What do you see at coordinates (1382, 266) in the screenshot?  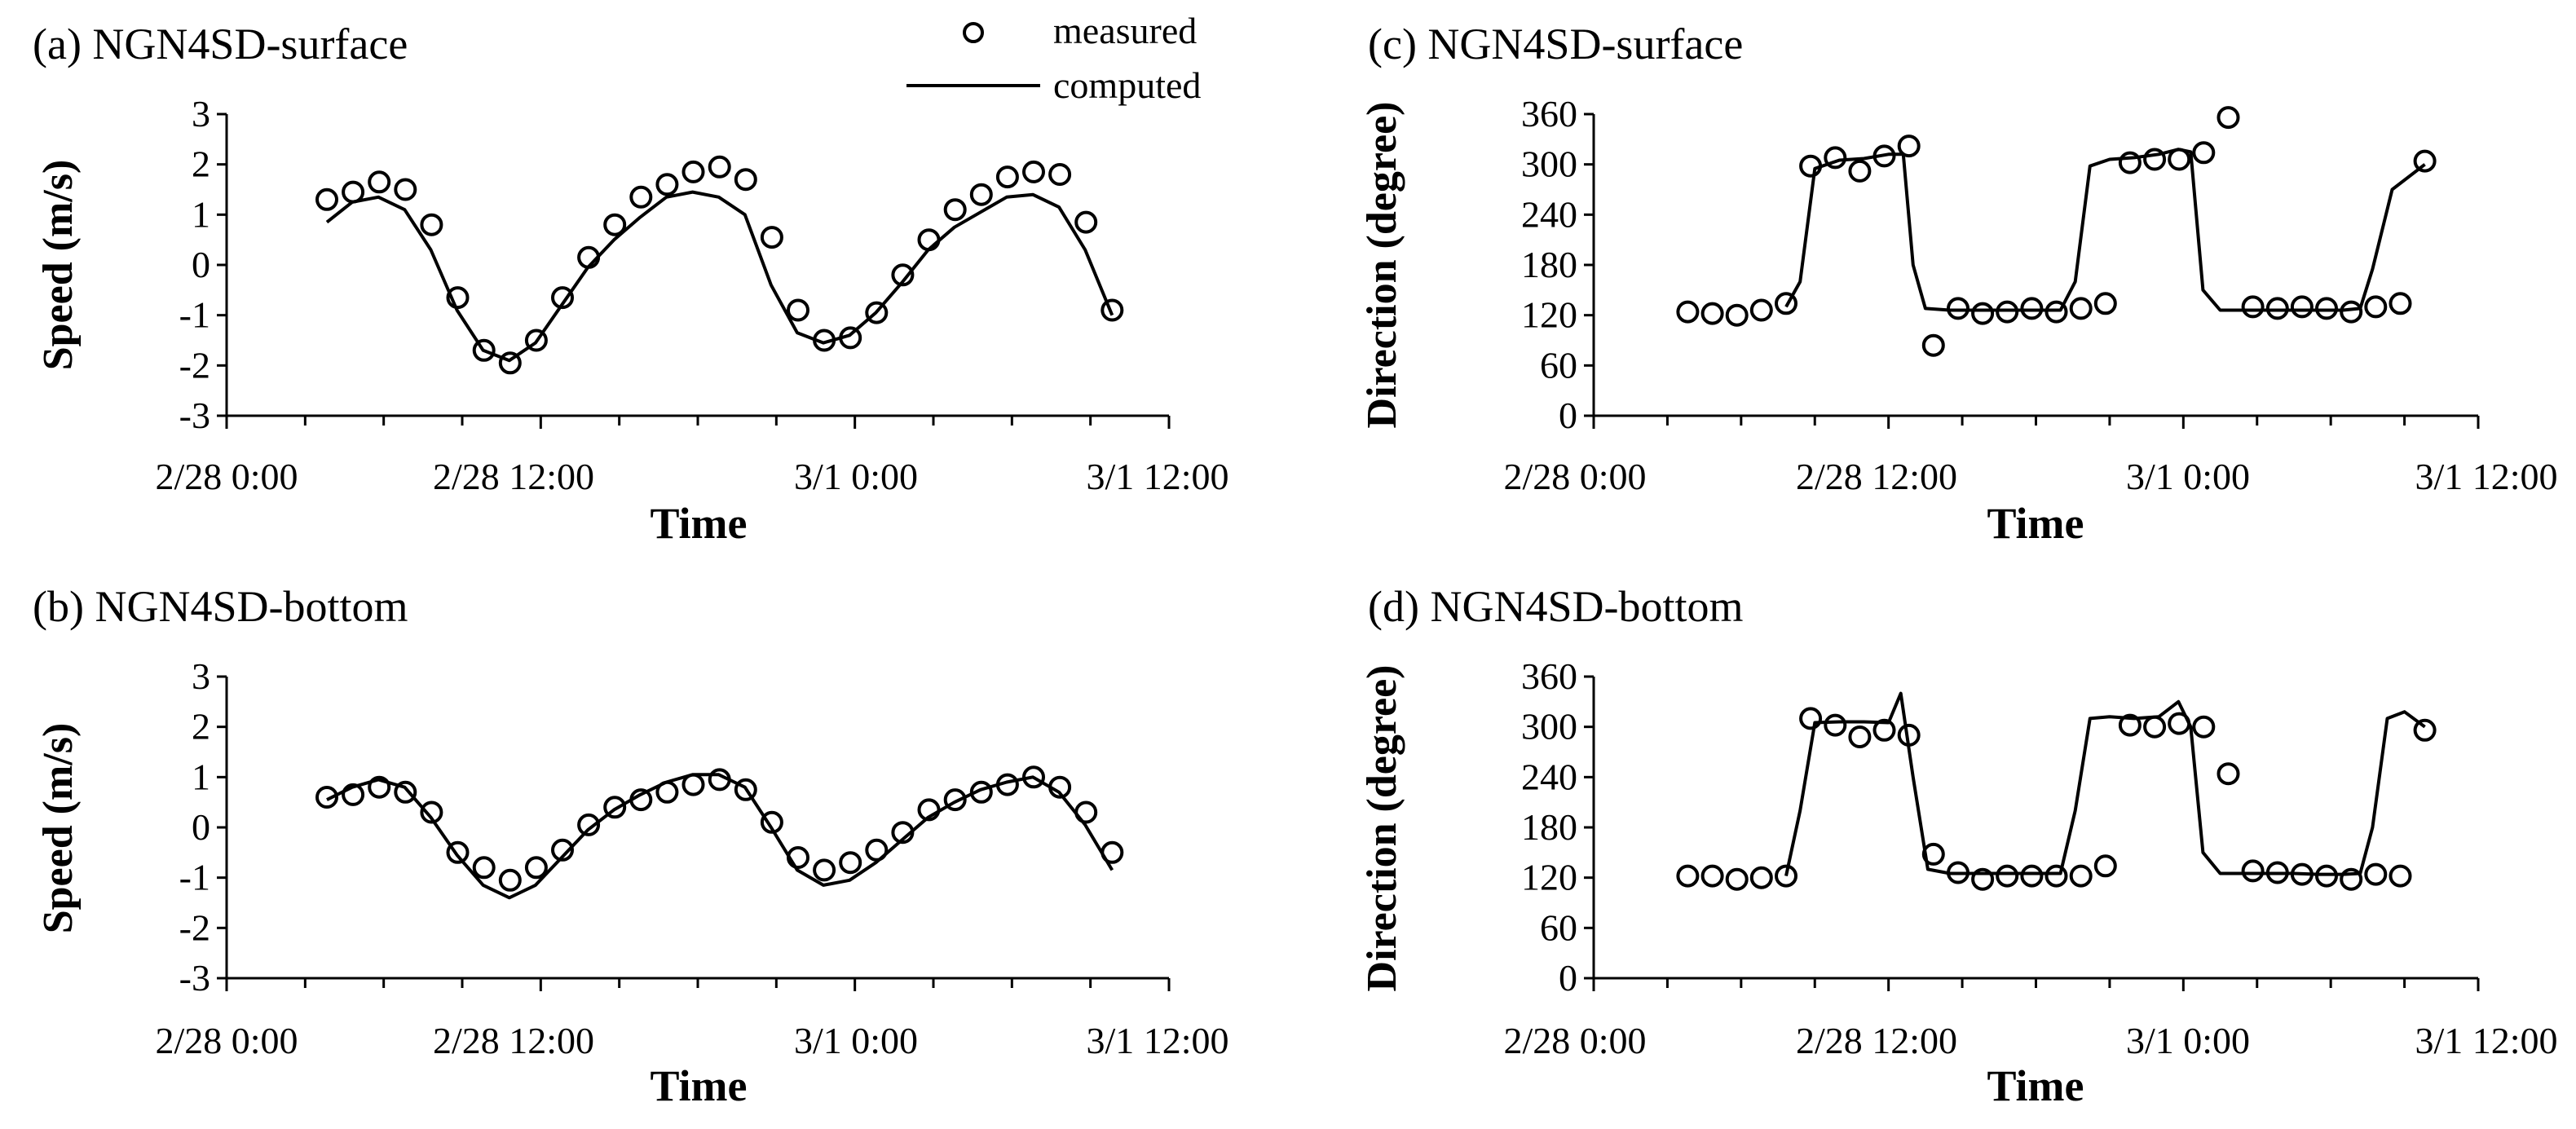 I see `panel-c-ylabel: Direction (degree)` at bounding box center [1382, 266].